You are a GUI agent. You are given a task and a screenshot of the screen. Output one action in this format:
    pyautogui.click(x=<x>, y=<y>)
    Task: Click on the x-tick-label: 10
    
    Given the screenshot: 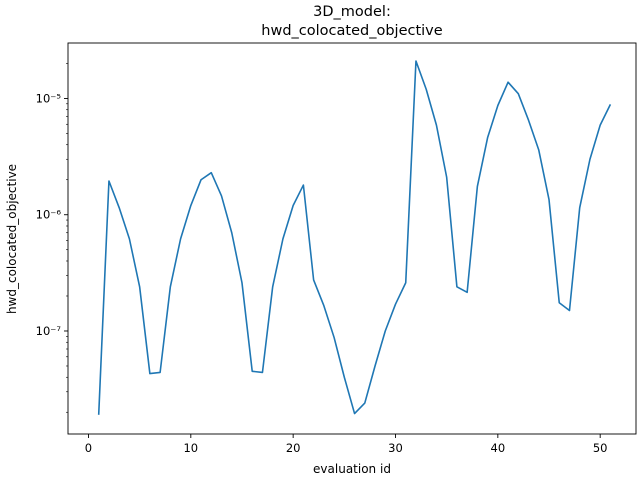 What is the action you would take?
    pyautogui.click(x=190, y=448)
    